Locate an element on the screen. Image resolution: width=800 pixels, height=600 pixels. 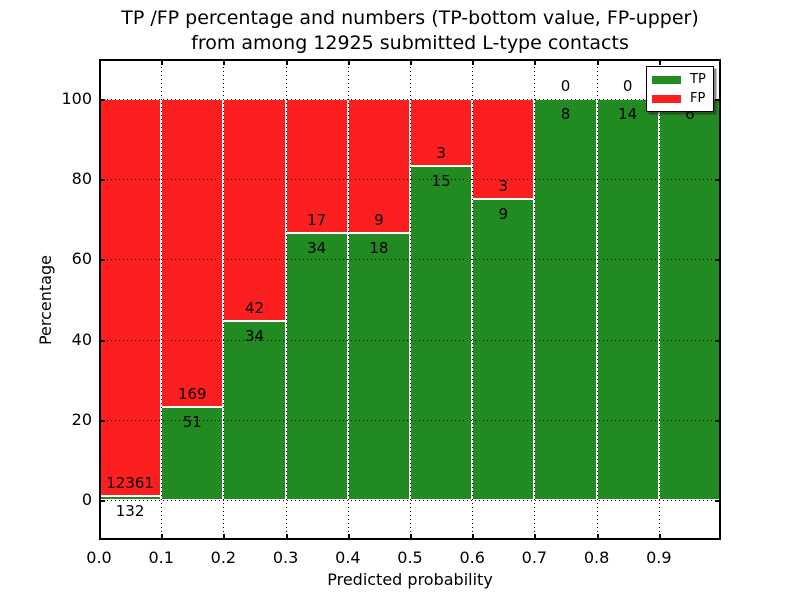
tp-count-label: 34 is located at coordinates (254, 335).